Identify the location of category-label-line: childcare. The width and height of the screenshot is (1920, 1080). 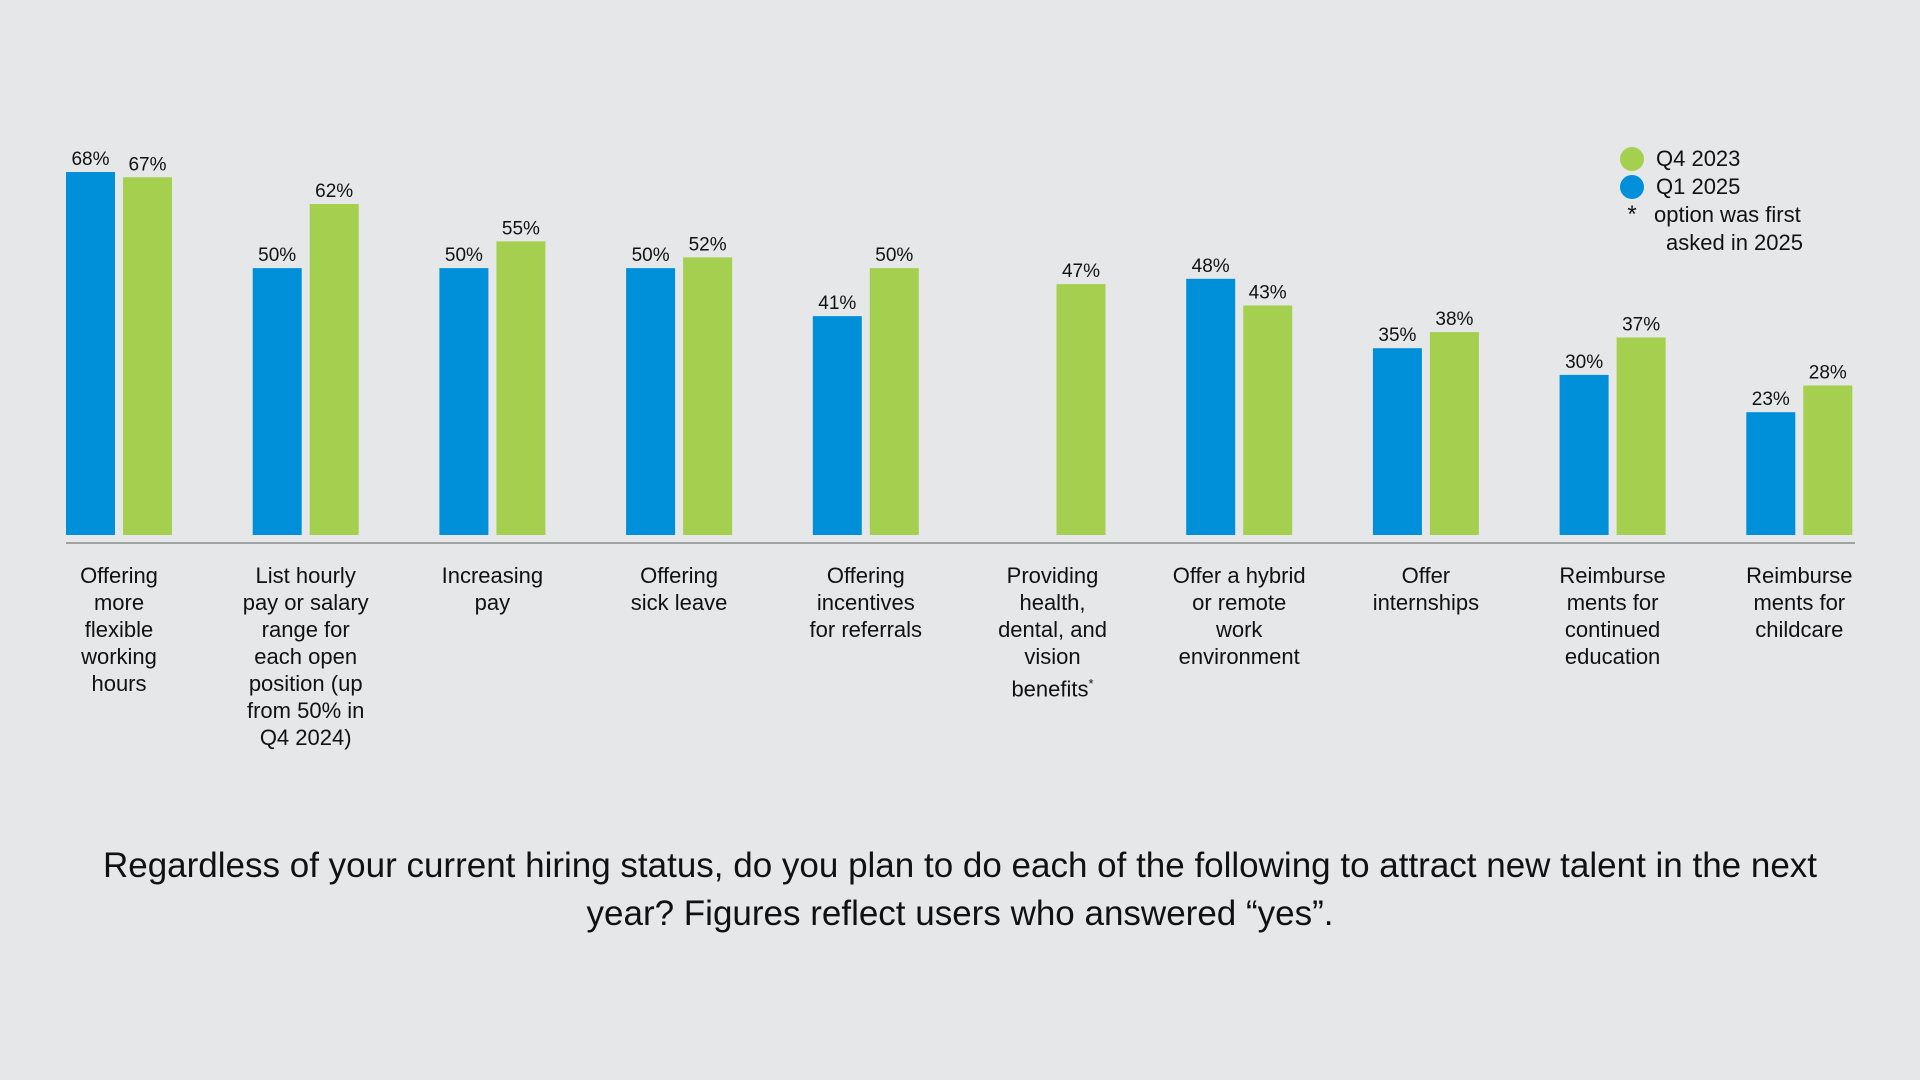
(1799, 629).